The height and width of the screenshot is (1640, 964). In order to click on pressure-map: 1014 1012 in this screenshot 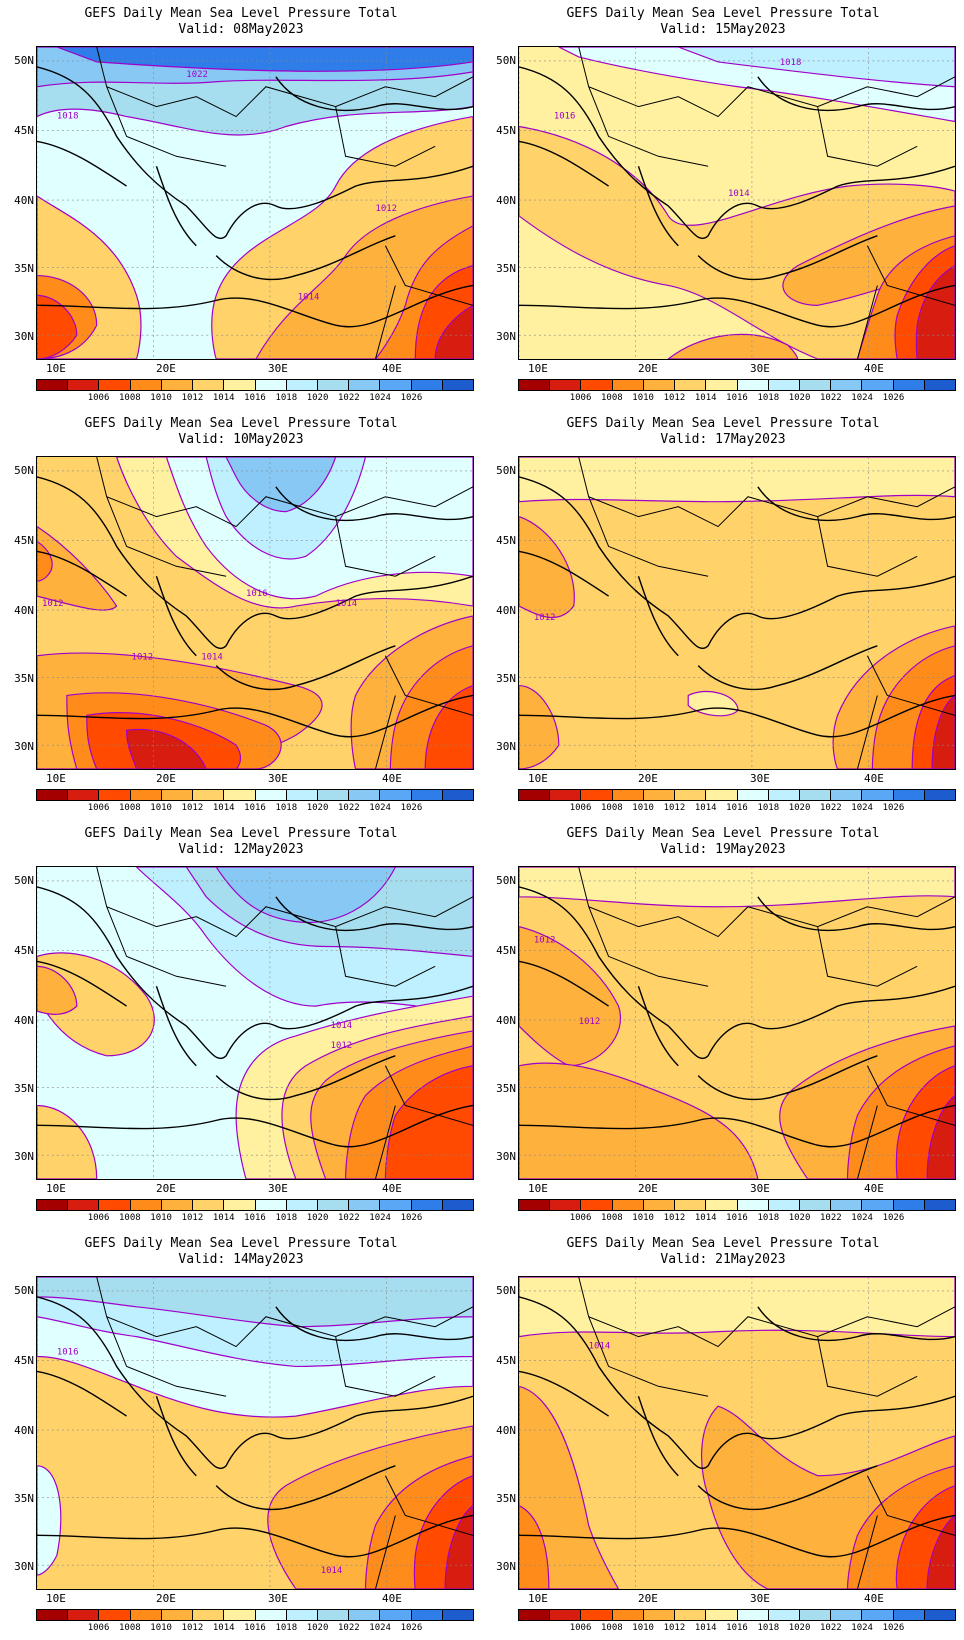, I will do `click(255, 1023)`.